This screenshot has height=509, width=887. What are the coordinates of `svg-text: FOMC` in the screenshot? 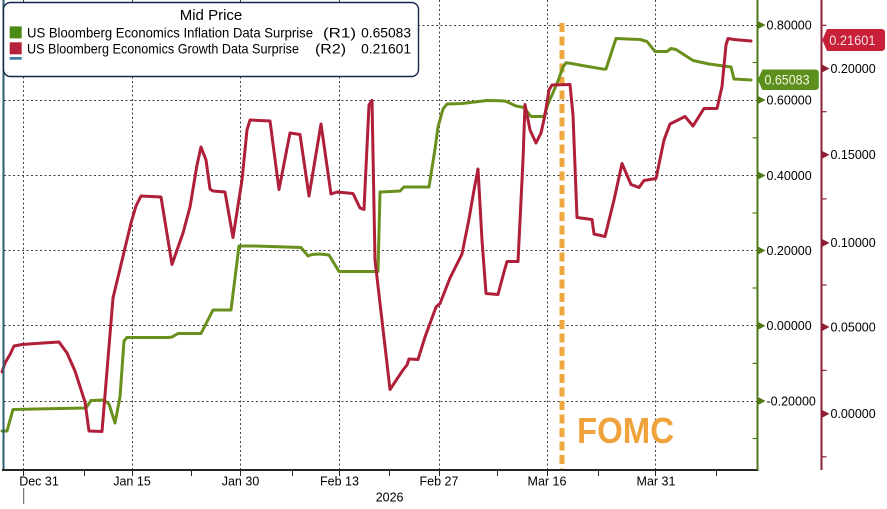 It's located at (625, 430).